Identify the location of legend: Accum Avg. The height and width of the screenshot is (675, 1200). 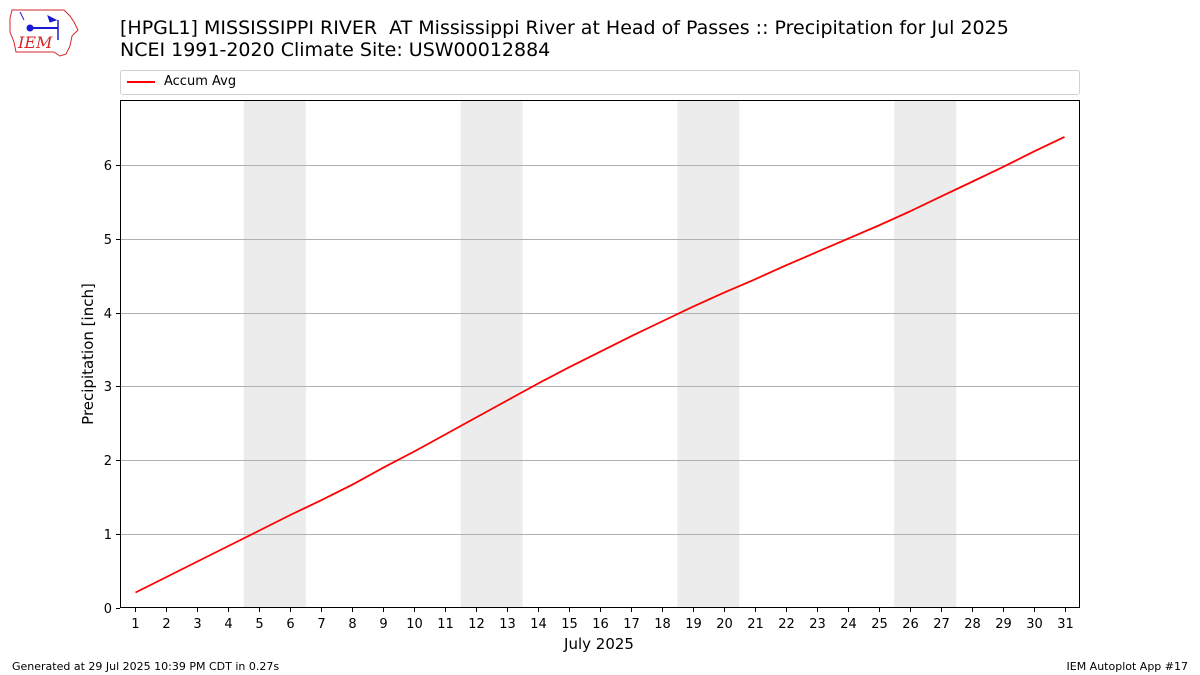
(600, 82).